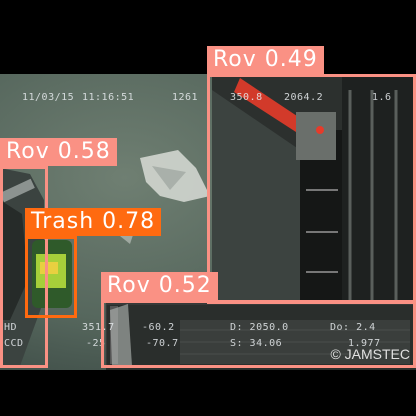 The height and width of the screenshot is (416, 416). Describe the element at coordinates (256, 343) in the screenshot. I see `salinity-readout: S: 34.06` at that location.